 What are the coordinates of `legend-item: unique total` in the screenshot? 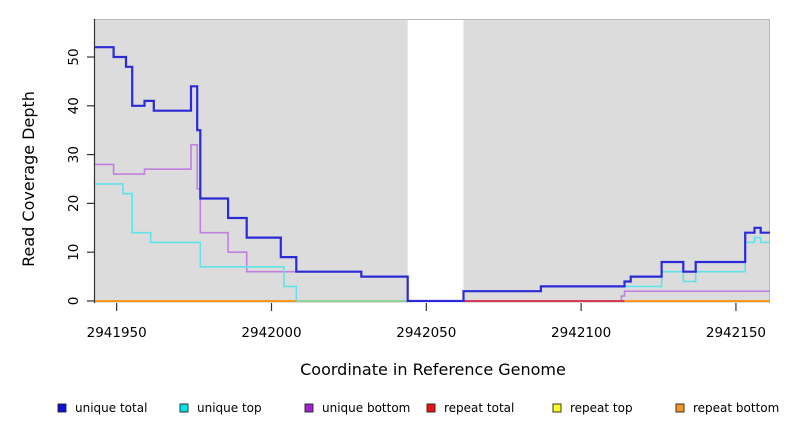 It's located at (102, 408).